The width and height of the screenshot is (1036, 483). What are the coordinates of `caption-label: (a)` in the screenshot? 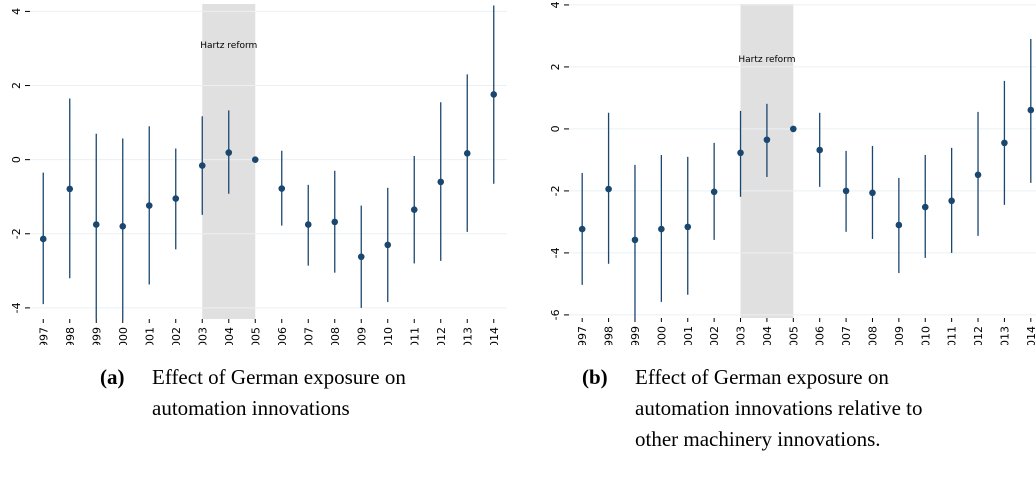 It's located at (112, 377).